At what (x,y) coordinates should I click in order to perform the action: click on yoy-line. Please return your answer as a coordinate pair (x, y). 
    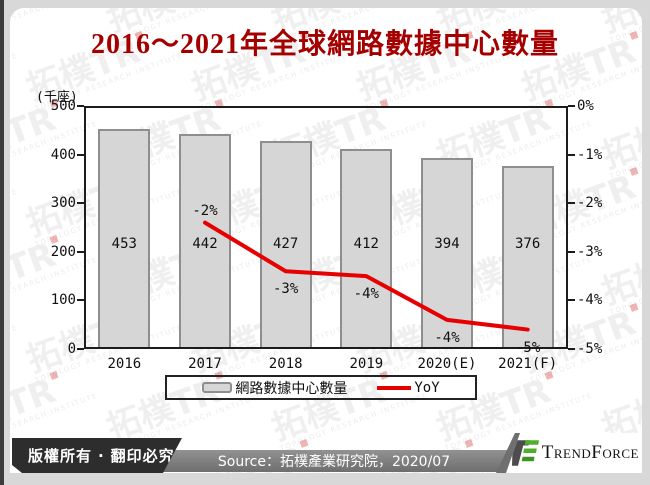
    Looking at the image, I should click on (366, 276).